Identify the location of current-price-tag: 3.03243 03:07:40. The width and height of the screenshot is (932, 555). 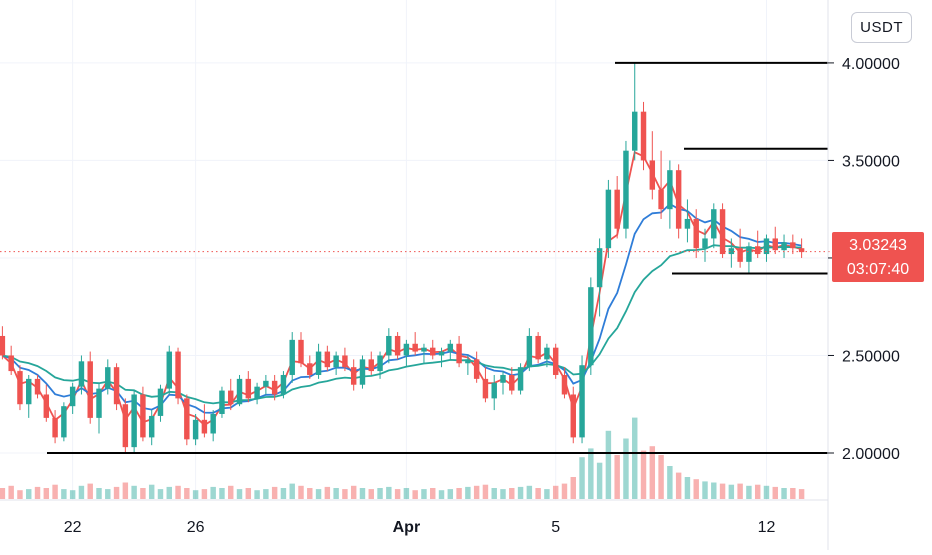
(878, 257).